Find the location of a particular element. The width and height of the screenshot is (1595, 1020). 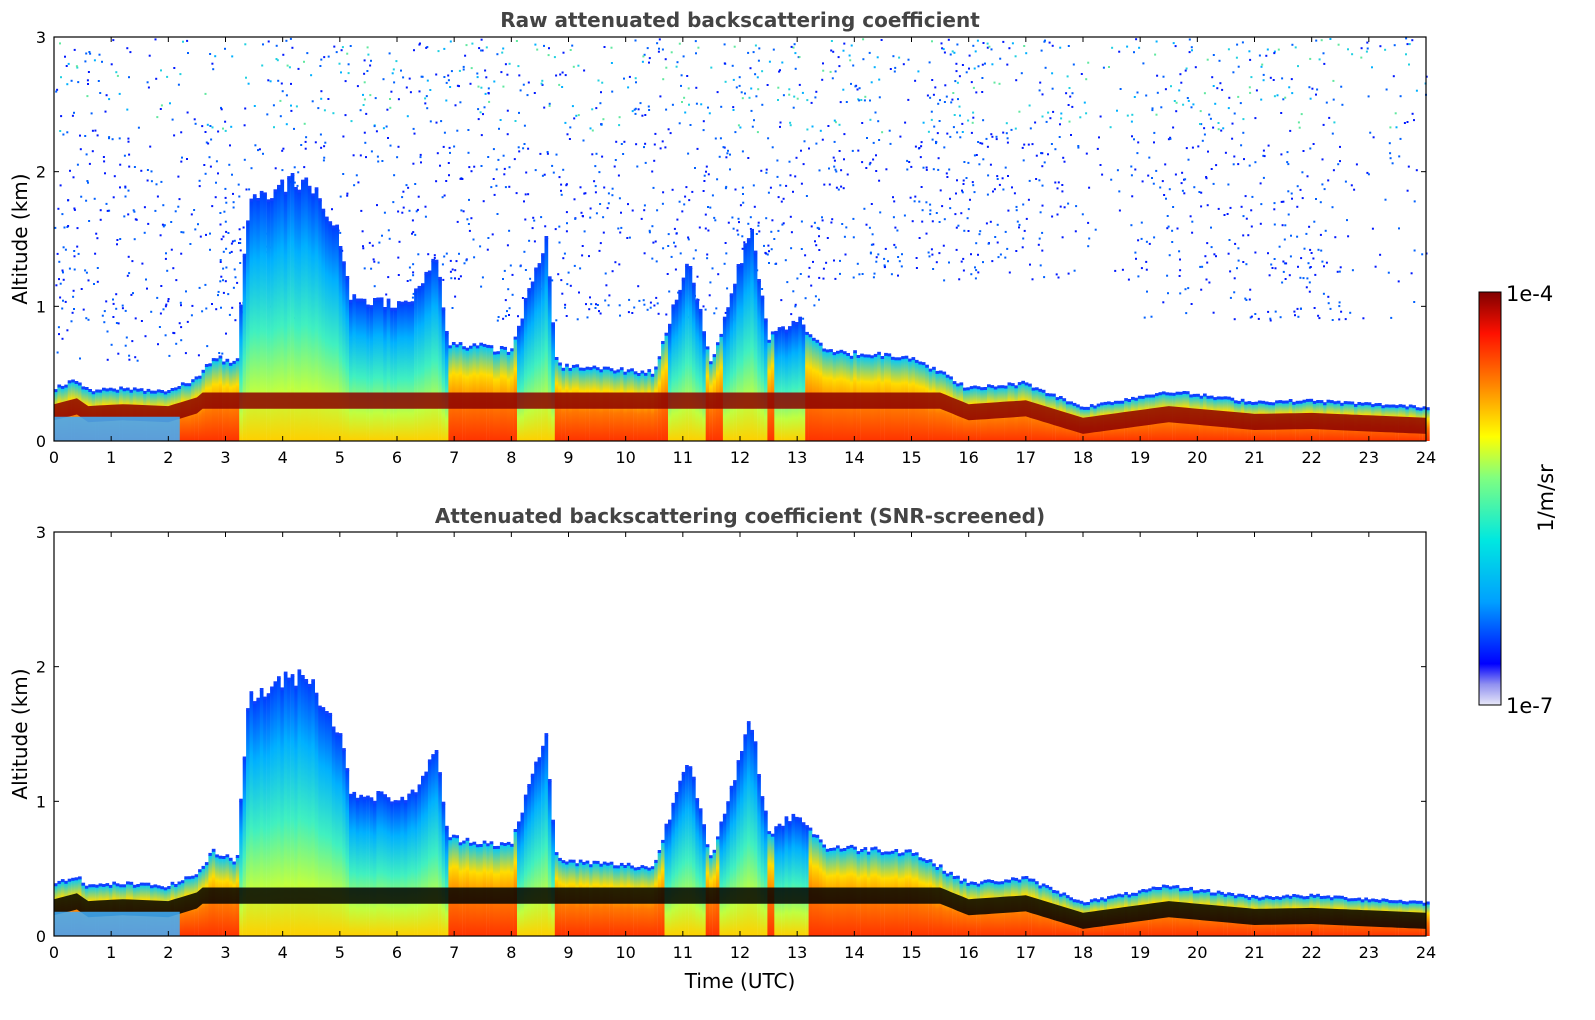

x-tick-label: 9 is located at coordinates (568, 457).